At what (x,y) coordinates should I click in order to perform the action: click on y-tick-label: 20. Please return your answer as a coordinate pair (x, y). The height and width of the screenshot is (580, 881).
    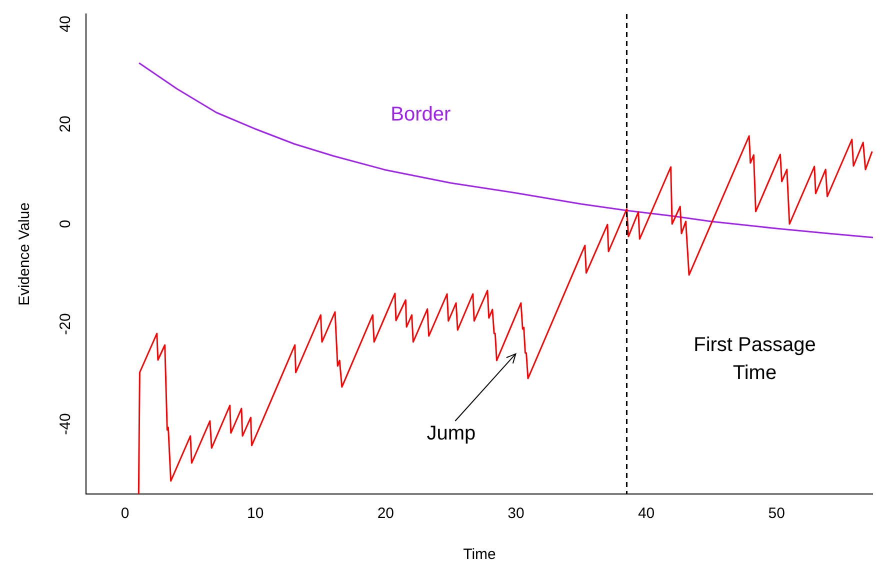
    Looking at the image, I should click on (65, 124).